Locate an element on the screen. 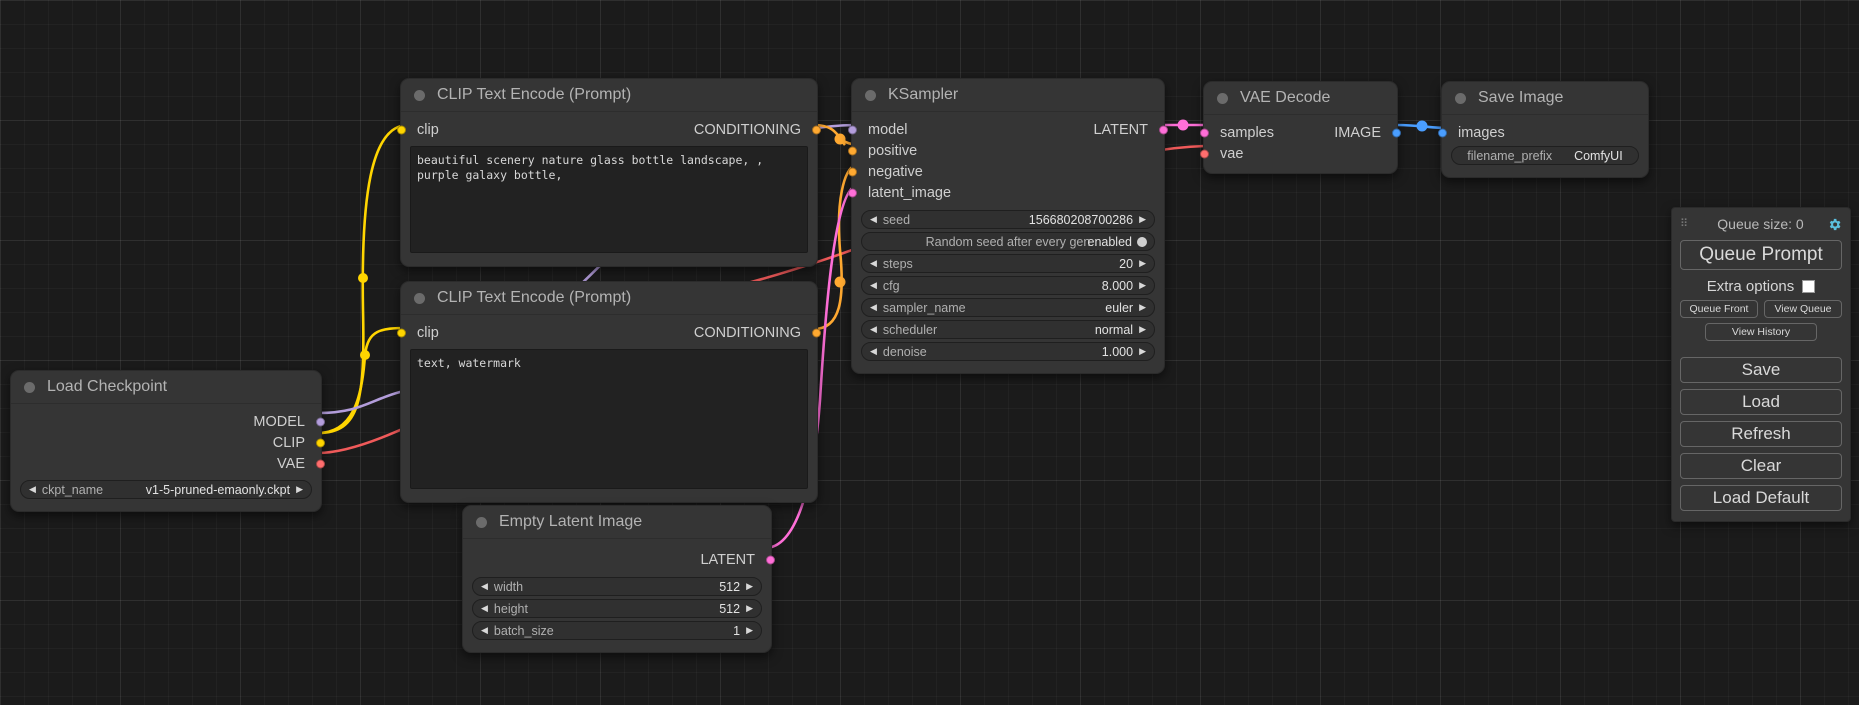 The width and height of the screenshot is (1859, 705). node-title-bar: Load Checkpoint is located at coordinates (166, 387).